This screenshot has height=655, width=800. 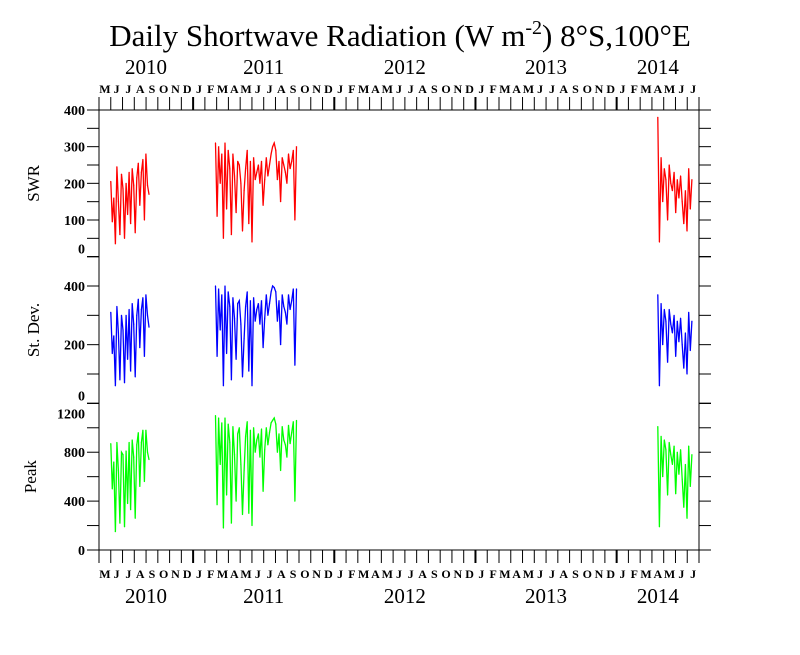 I want to click on month-label-top: F, so click(x=351, y=89).